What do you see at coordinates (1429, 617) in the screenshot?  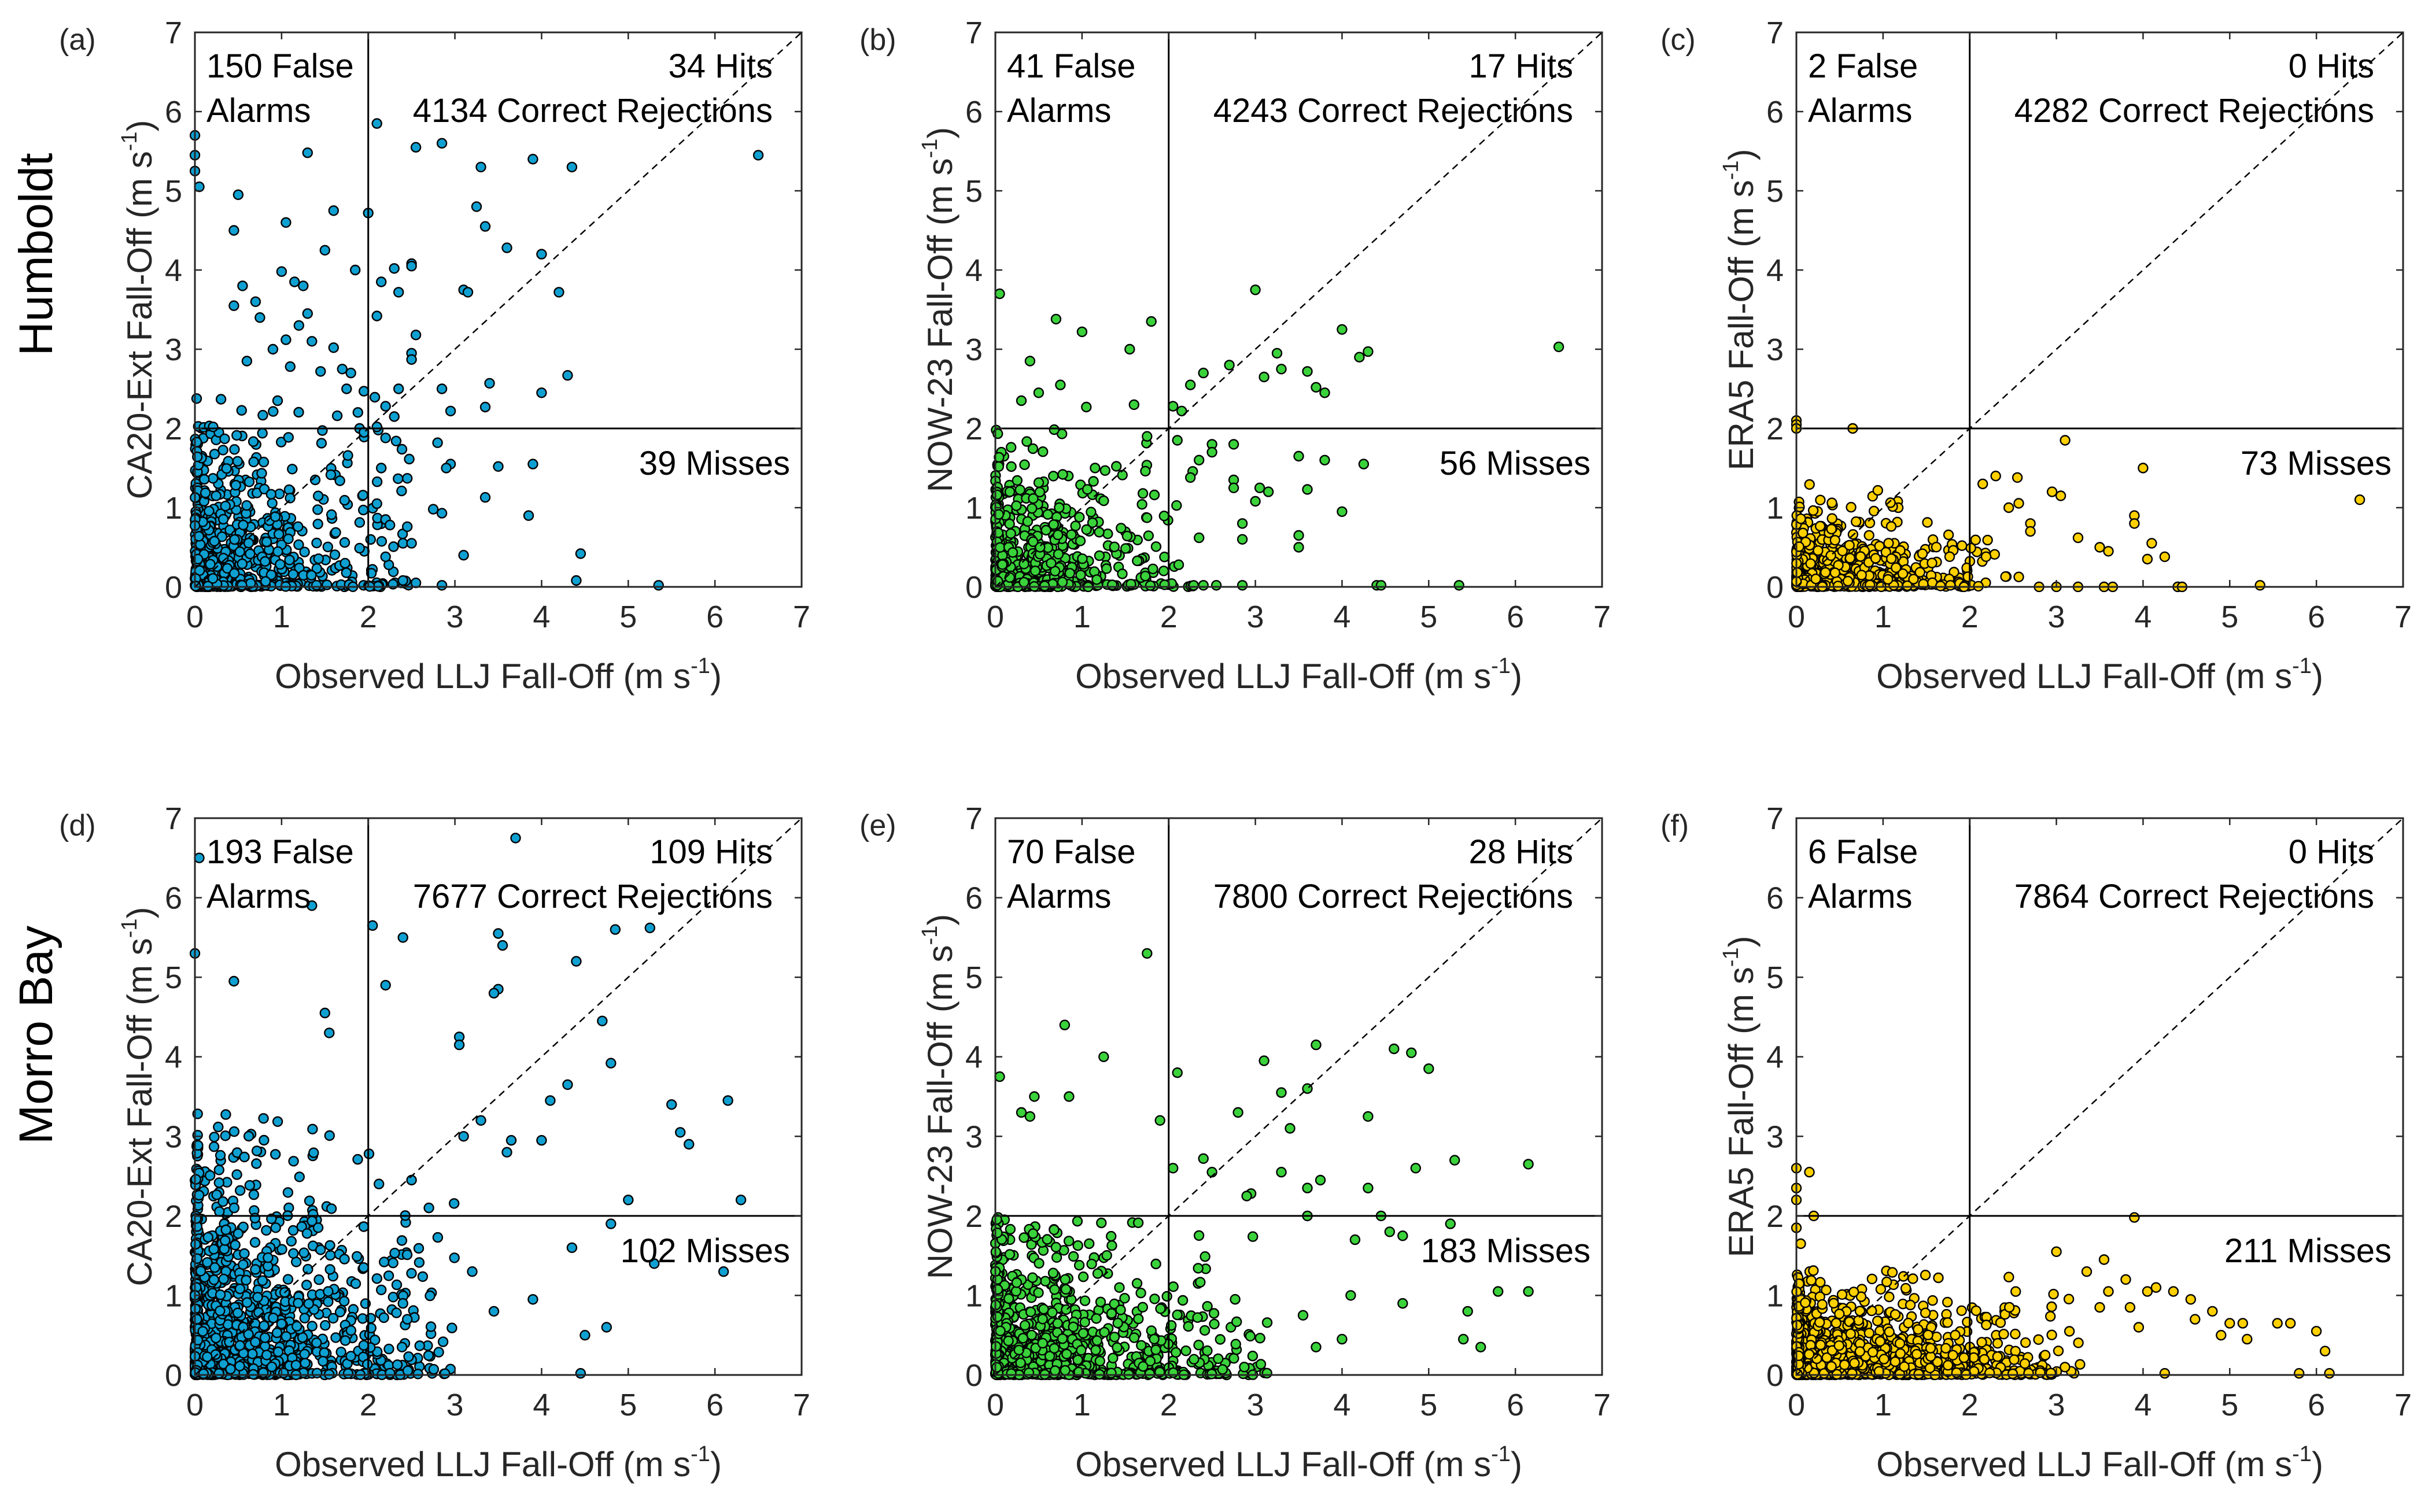 I see `x-tick-label: 5` at bounding box center [1429, 617].